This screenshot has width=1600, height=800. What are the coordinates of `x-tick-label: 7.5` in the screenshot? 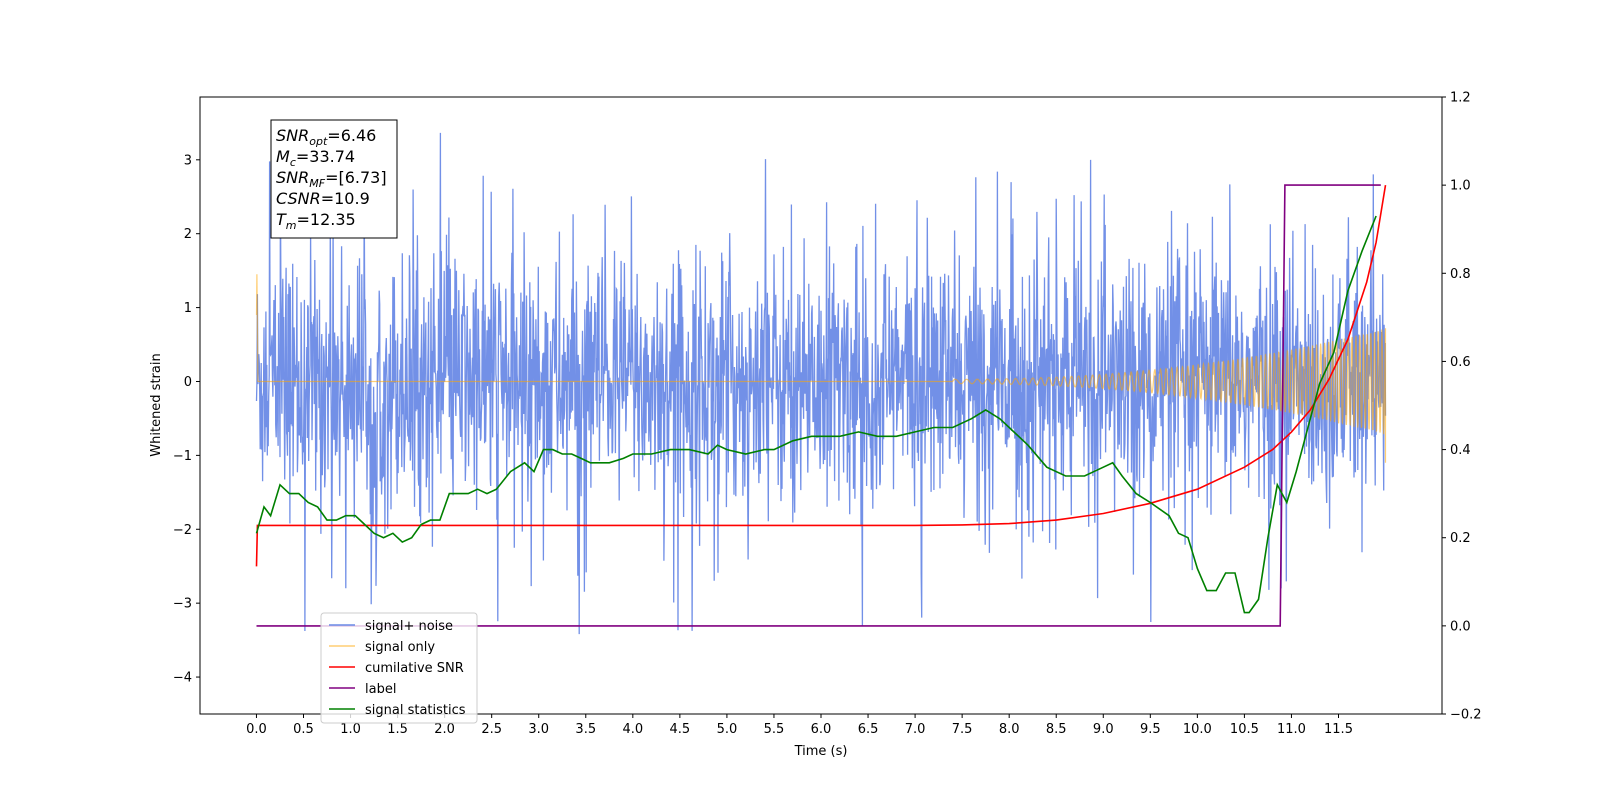 It's located at (962, 729).